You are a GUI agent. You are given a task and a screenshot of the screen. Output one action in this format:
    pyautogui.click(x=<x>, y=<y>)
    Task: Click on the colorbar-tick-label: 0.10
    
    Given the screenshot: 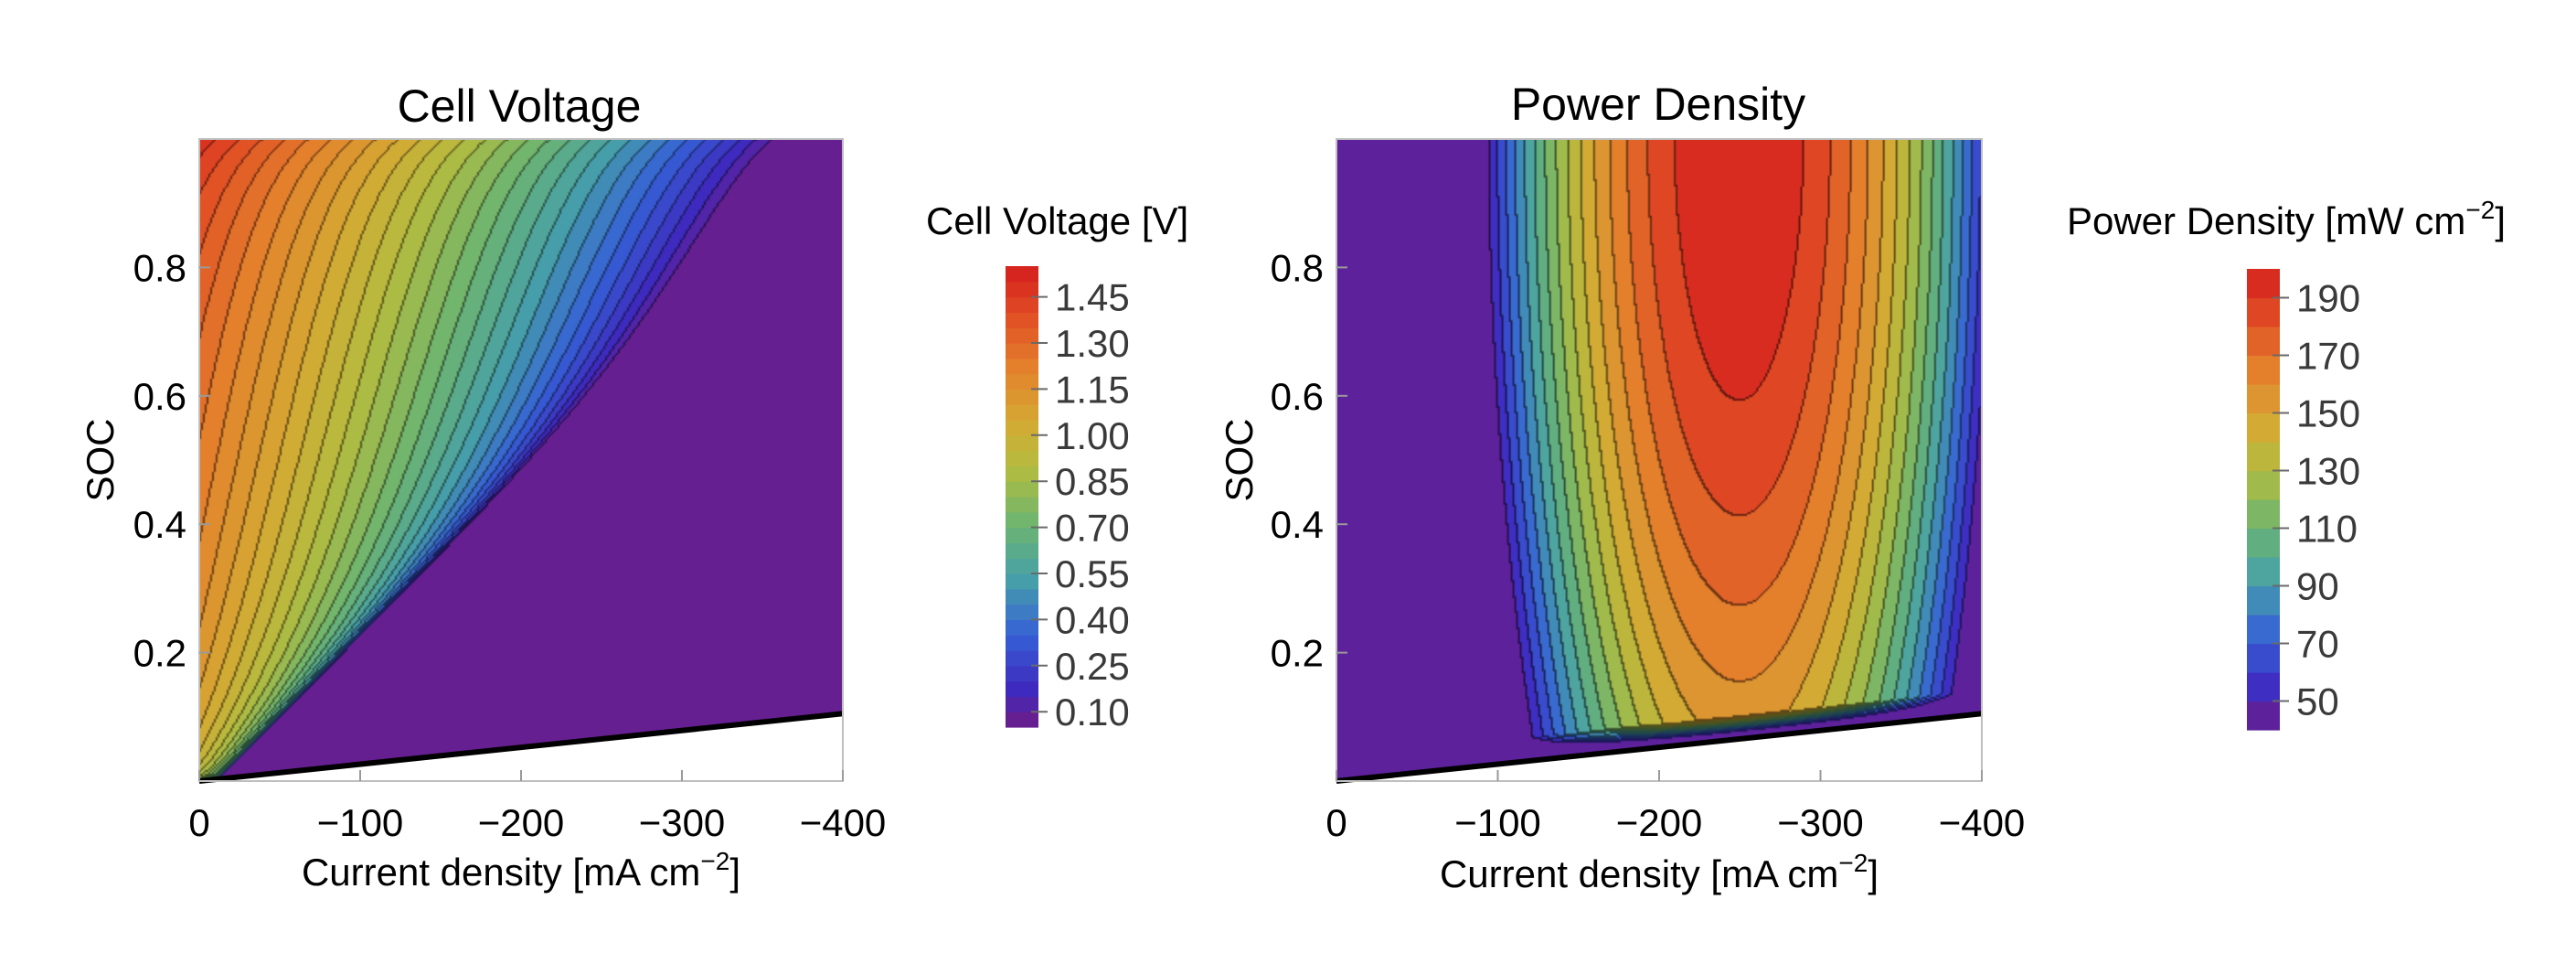 What is the action you would take?
    pyautogui.click(x=1092, y=712)
    